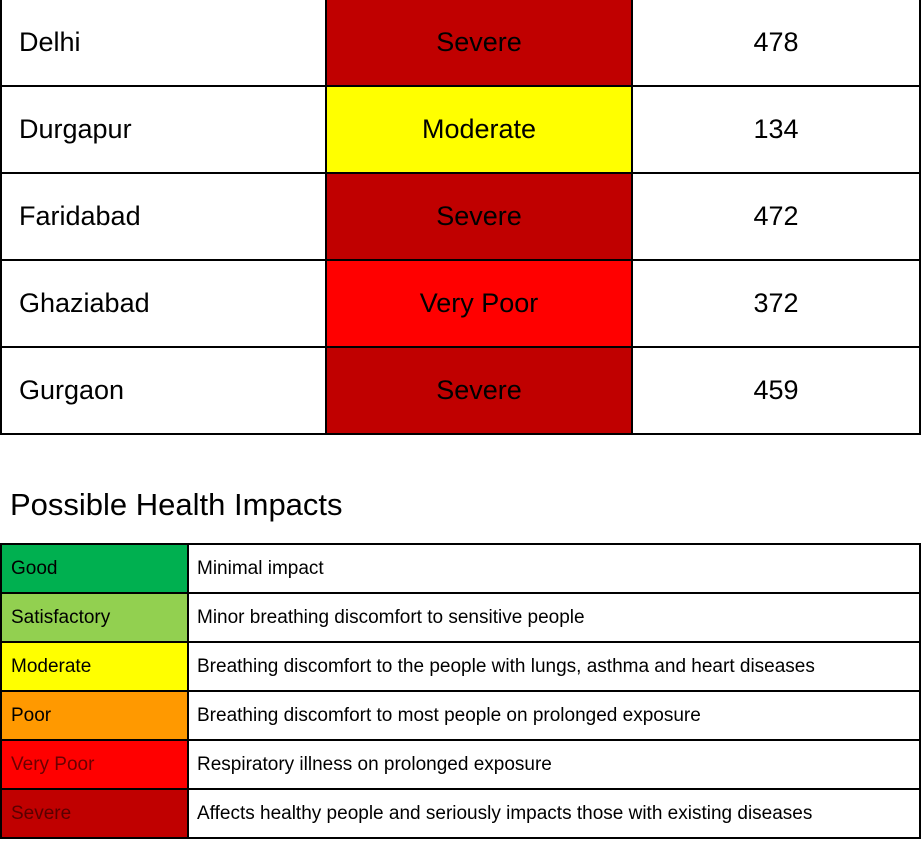  I want to click on aqi-category-cell: Moderate, so click(479, 129).